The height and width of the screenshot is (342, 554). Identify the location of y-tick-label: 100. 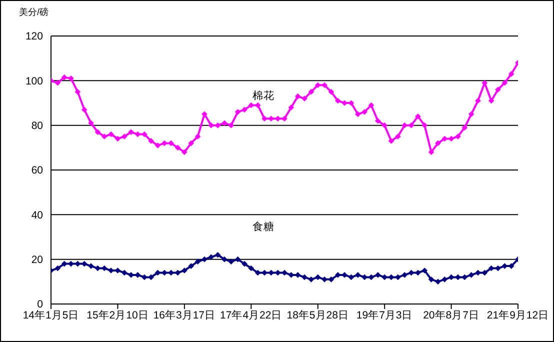
(34, 81).